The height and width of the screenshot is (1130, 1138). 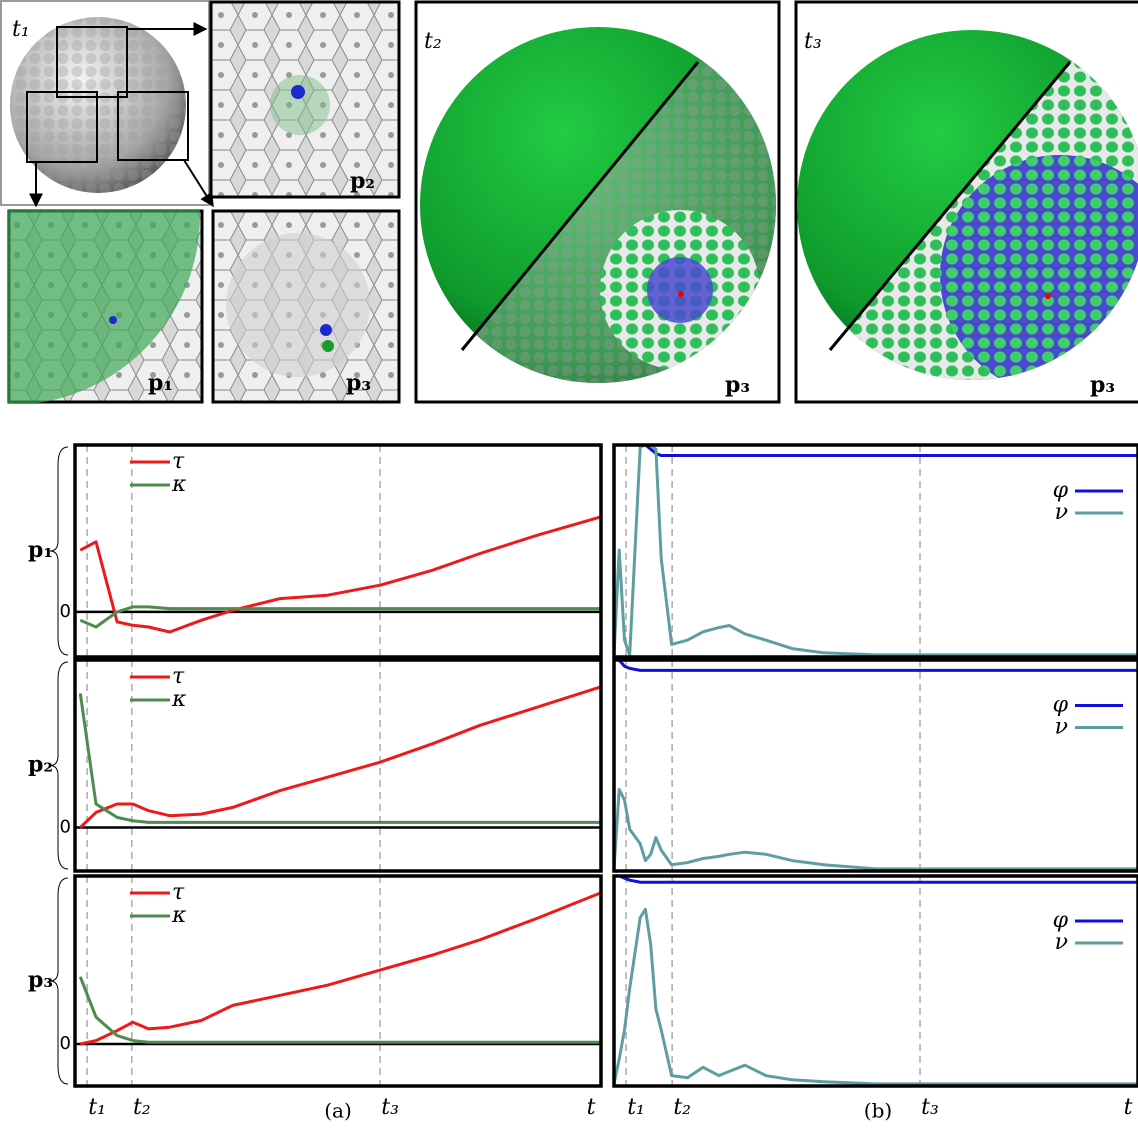 What do you see at coordinates (298, 92) in the screenshot?
I see `inset-p2-point` at bounding box center [298, 92].